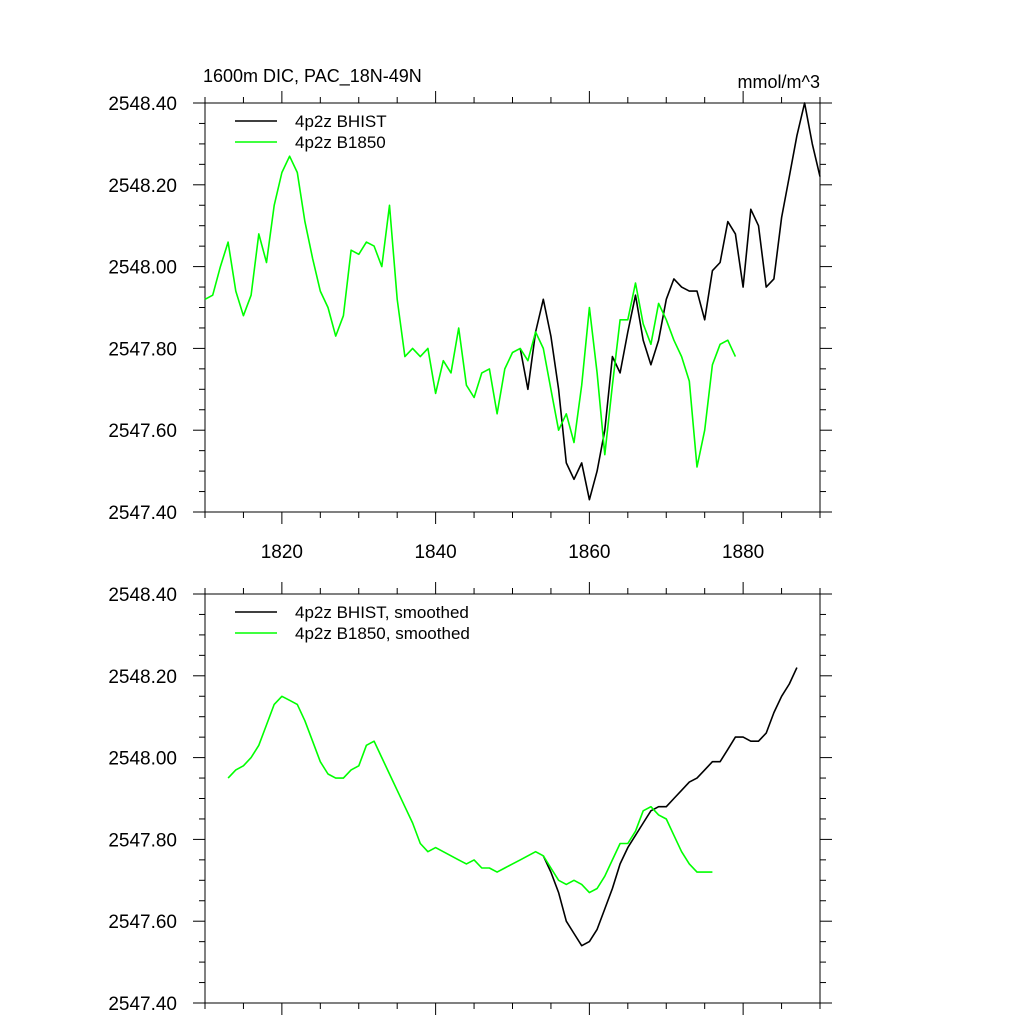  What do you see at coordinates (382, 612) in the screenshot?
I see `legend-label: 4p2z BHIST, smoothed` at bounding box center [382, 612].